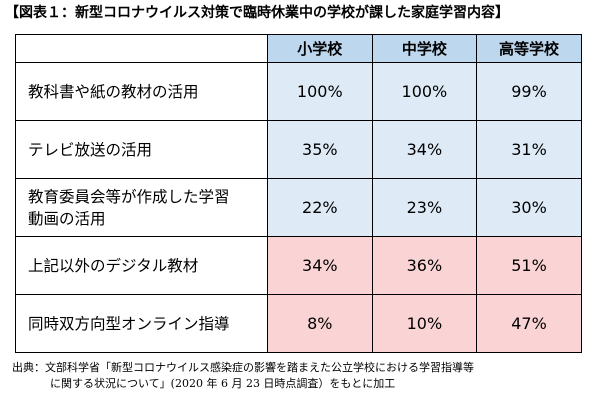 This screenshot has height=400, width=600. Describe the element at coordinates (529, 149) in the screenshot. I see `value-high-school: 31%` at that location.